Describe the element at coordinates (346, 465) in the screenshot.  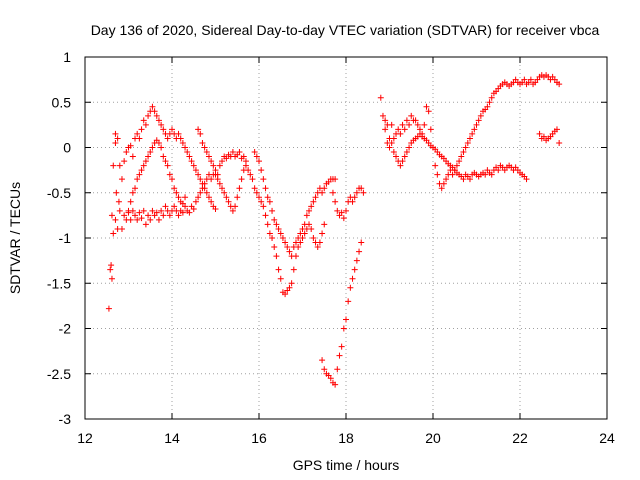
I see `x-axis-label: GPS time / hours` at that location.